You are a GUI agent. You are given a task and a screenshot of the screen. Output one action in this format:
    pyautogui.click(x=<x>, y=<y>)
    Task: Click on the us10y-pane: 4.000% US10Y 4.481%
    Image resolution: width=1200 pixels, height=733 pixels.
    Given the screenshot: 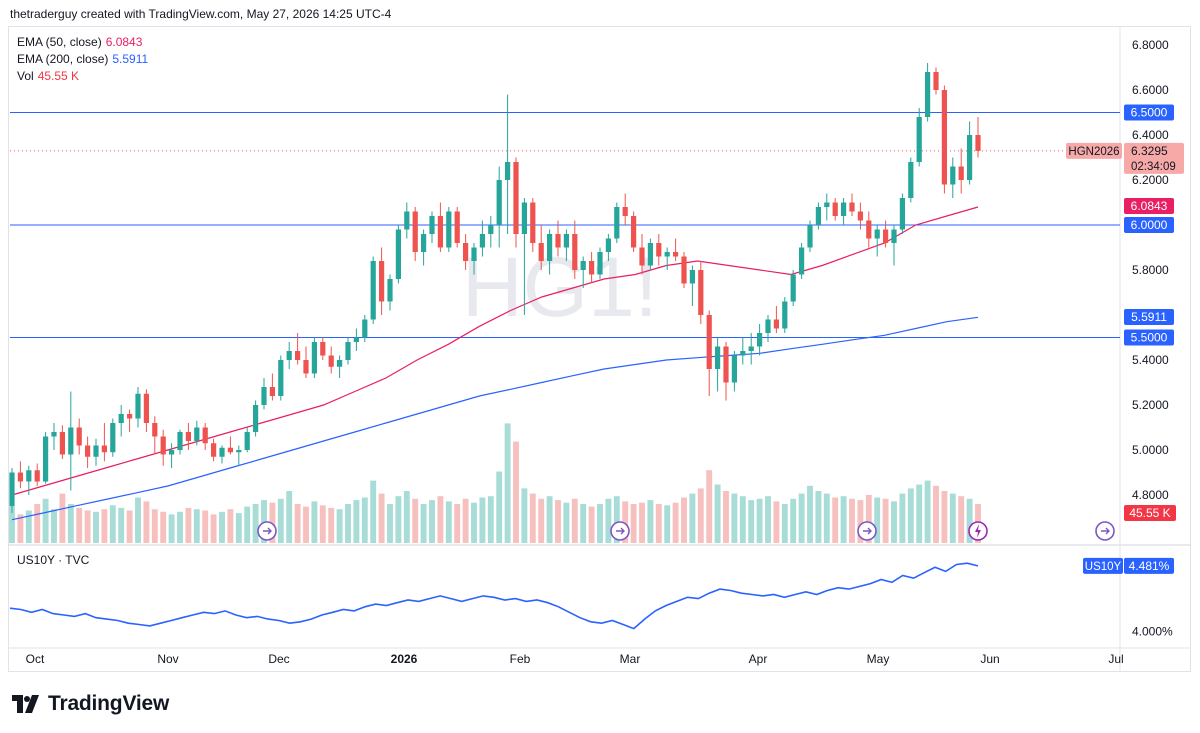 What is the action you would take?
    pyautogui.click(x=591, y=597)
    